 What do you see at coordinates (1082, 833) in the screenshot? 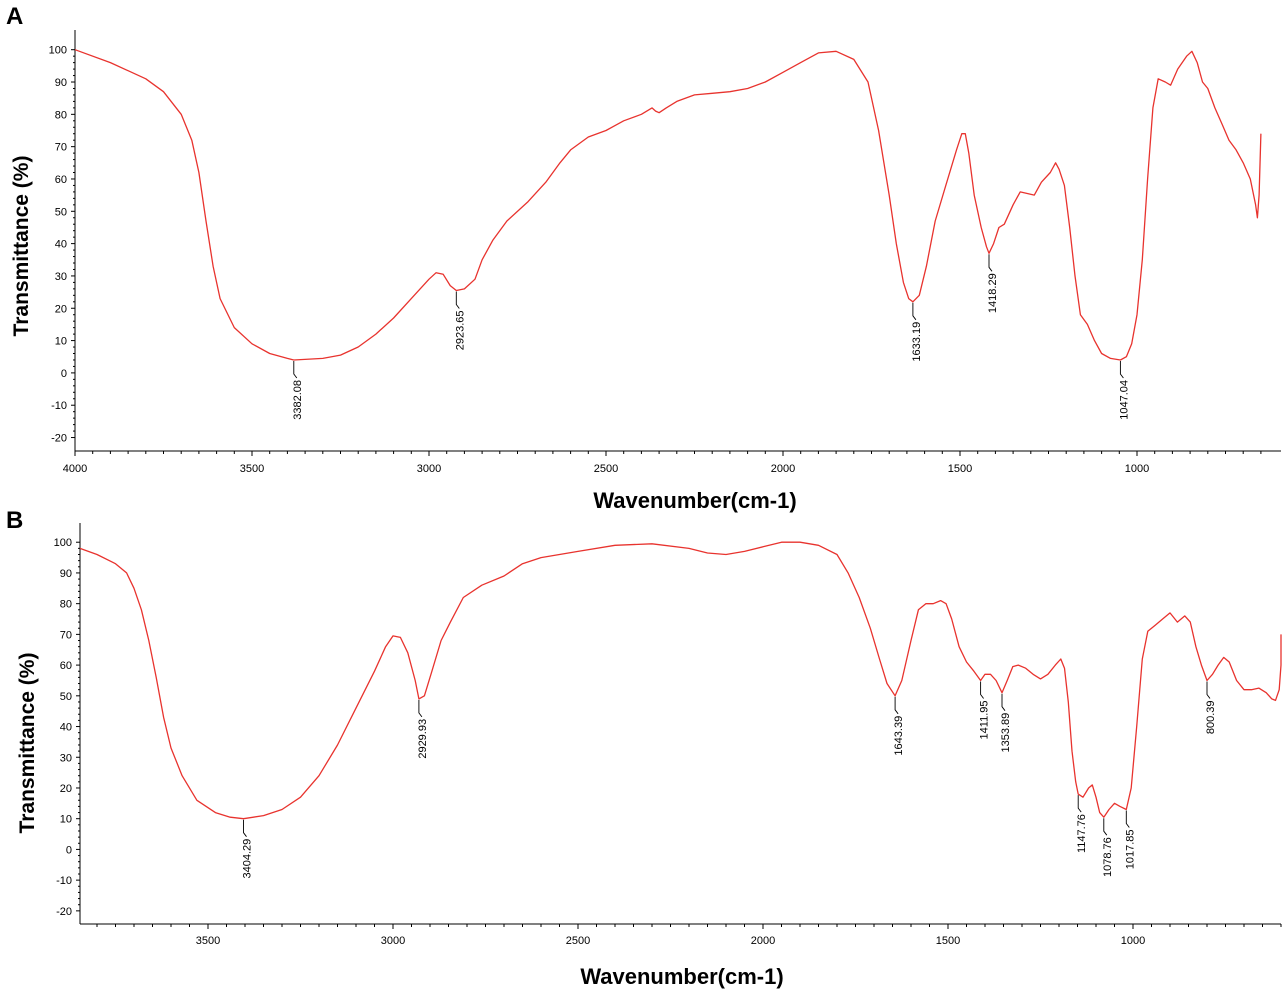
I see `peak-label: 1147.76` at bounding box center [1082, 833].